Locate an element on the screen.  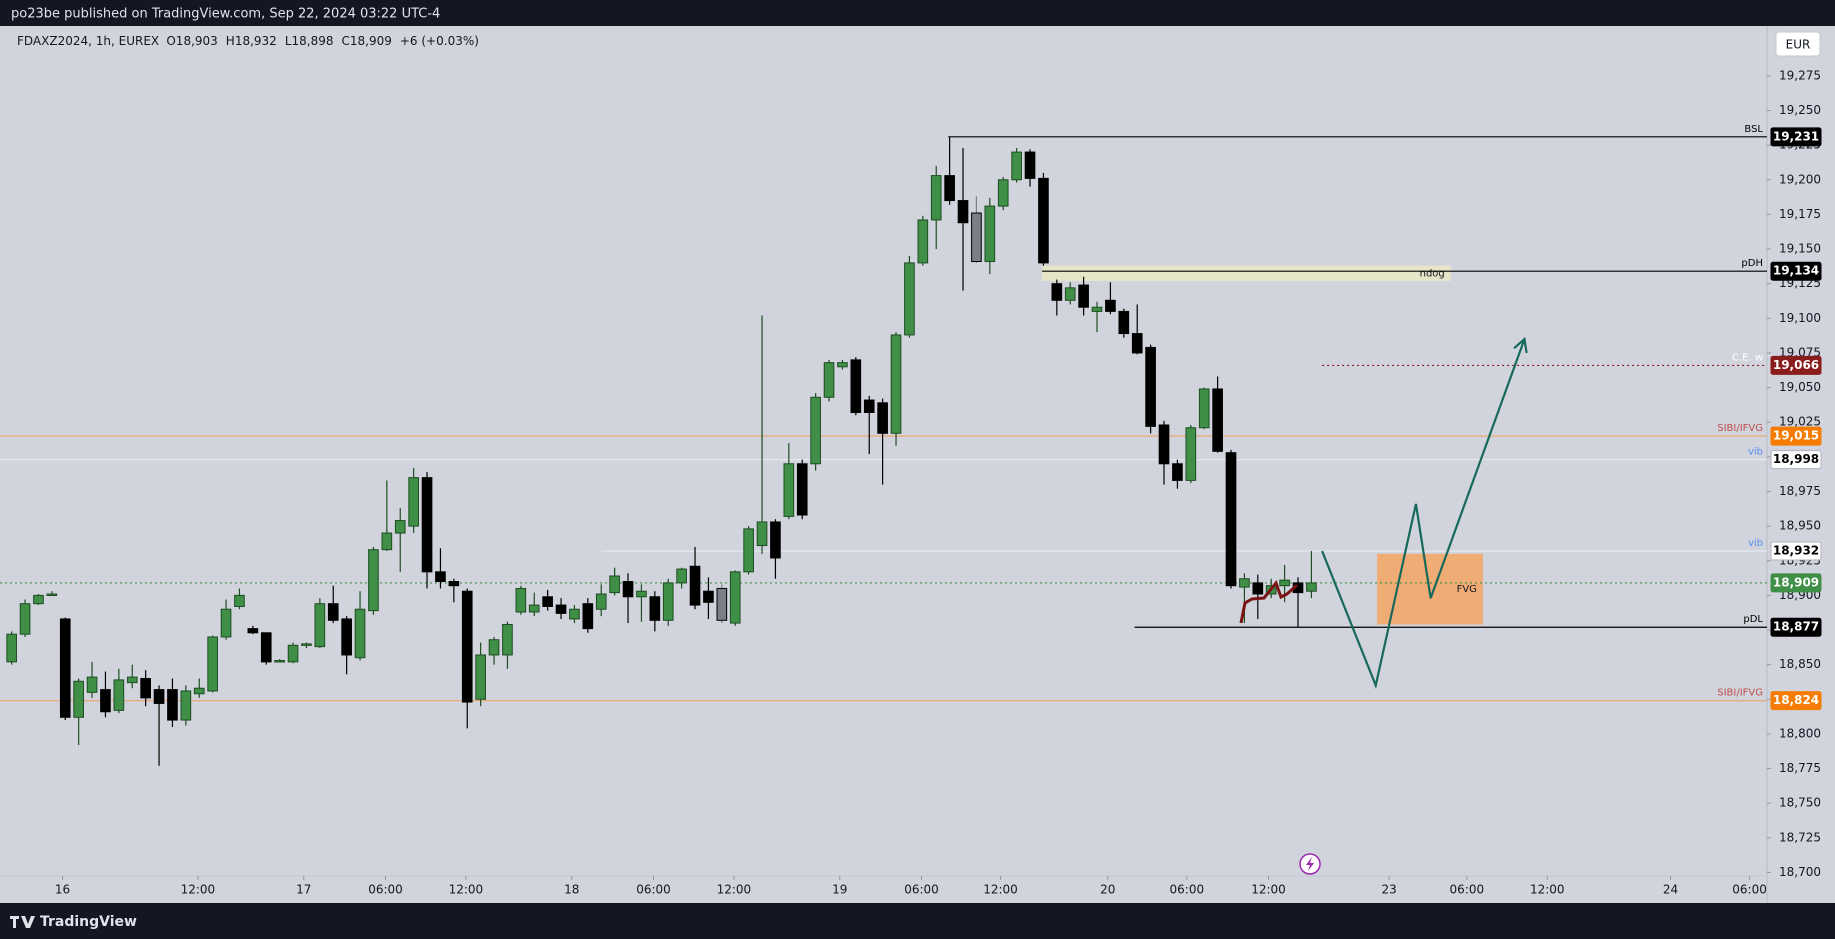
legend-value: O18,903 is located at coordinates (191, 41).